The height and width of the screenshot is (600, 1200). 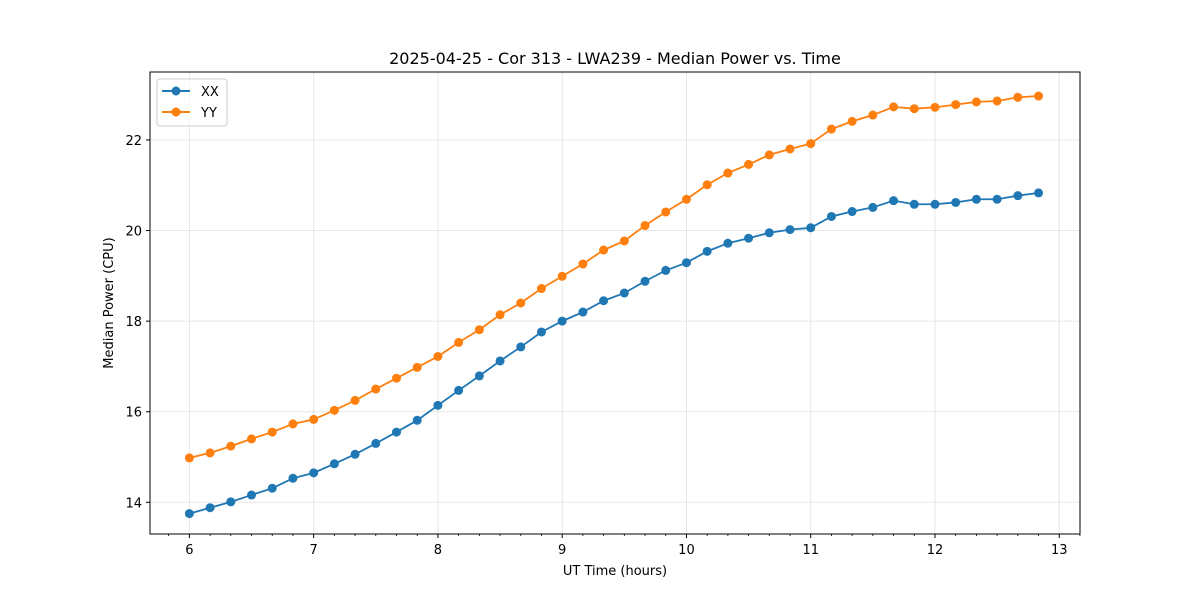 I want to click on legend-marker-yy, so click(x=176, y=112).